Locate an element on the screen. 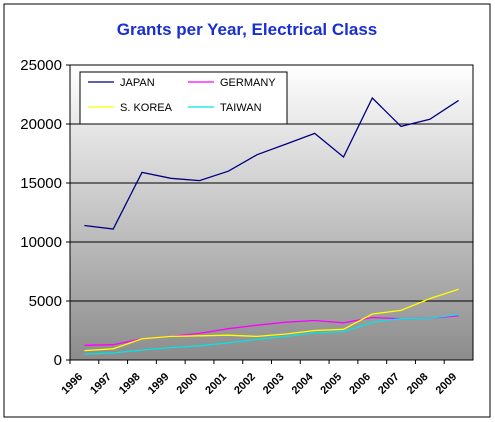  legend-label: S. KOREA is located at coordinates (146, 108).